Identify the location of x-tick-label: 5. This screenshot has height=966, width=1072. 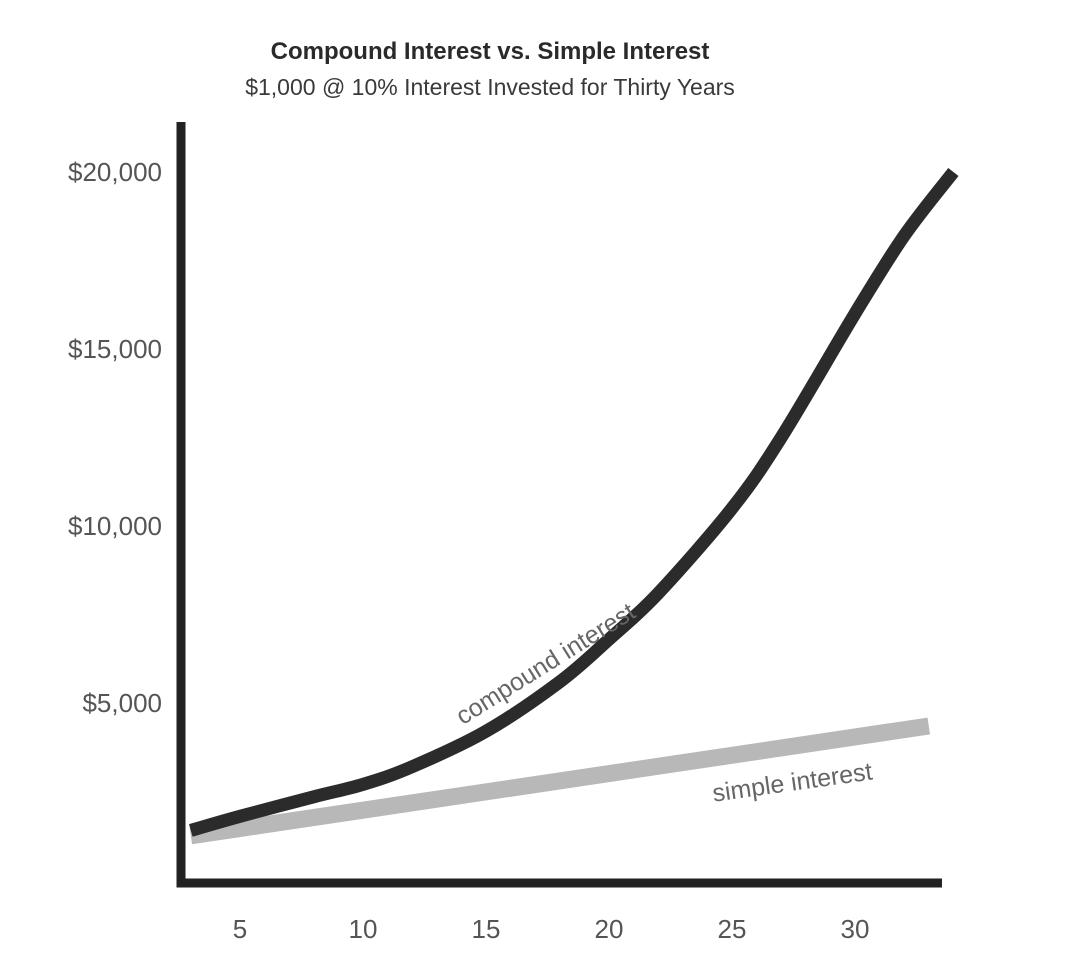
(240, 929).